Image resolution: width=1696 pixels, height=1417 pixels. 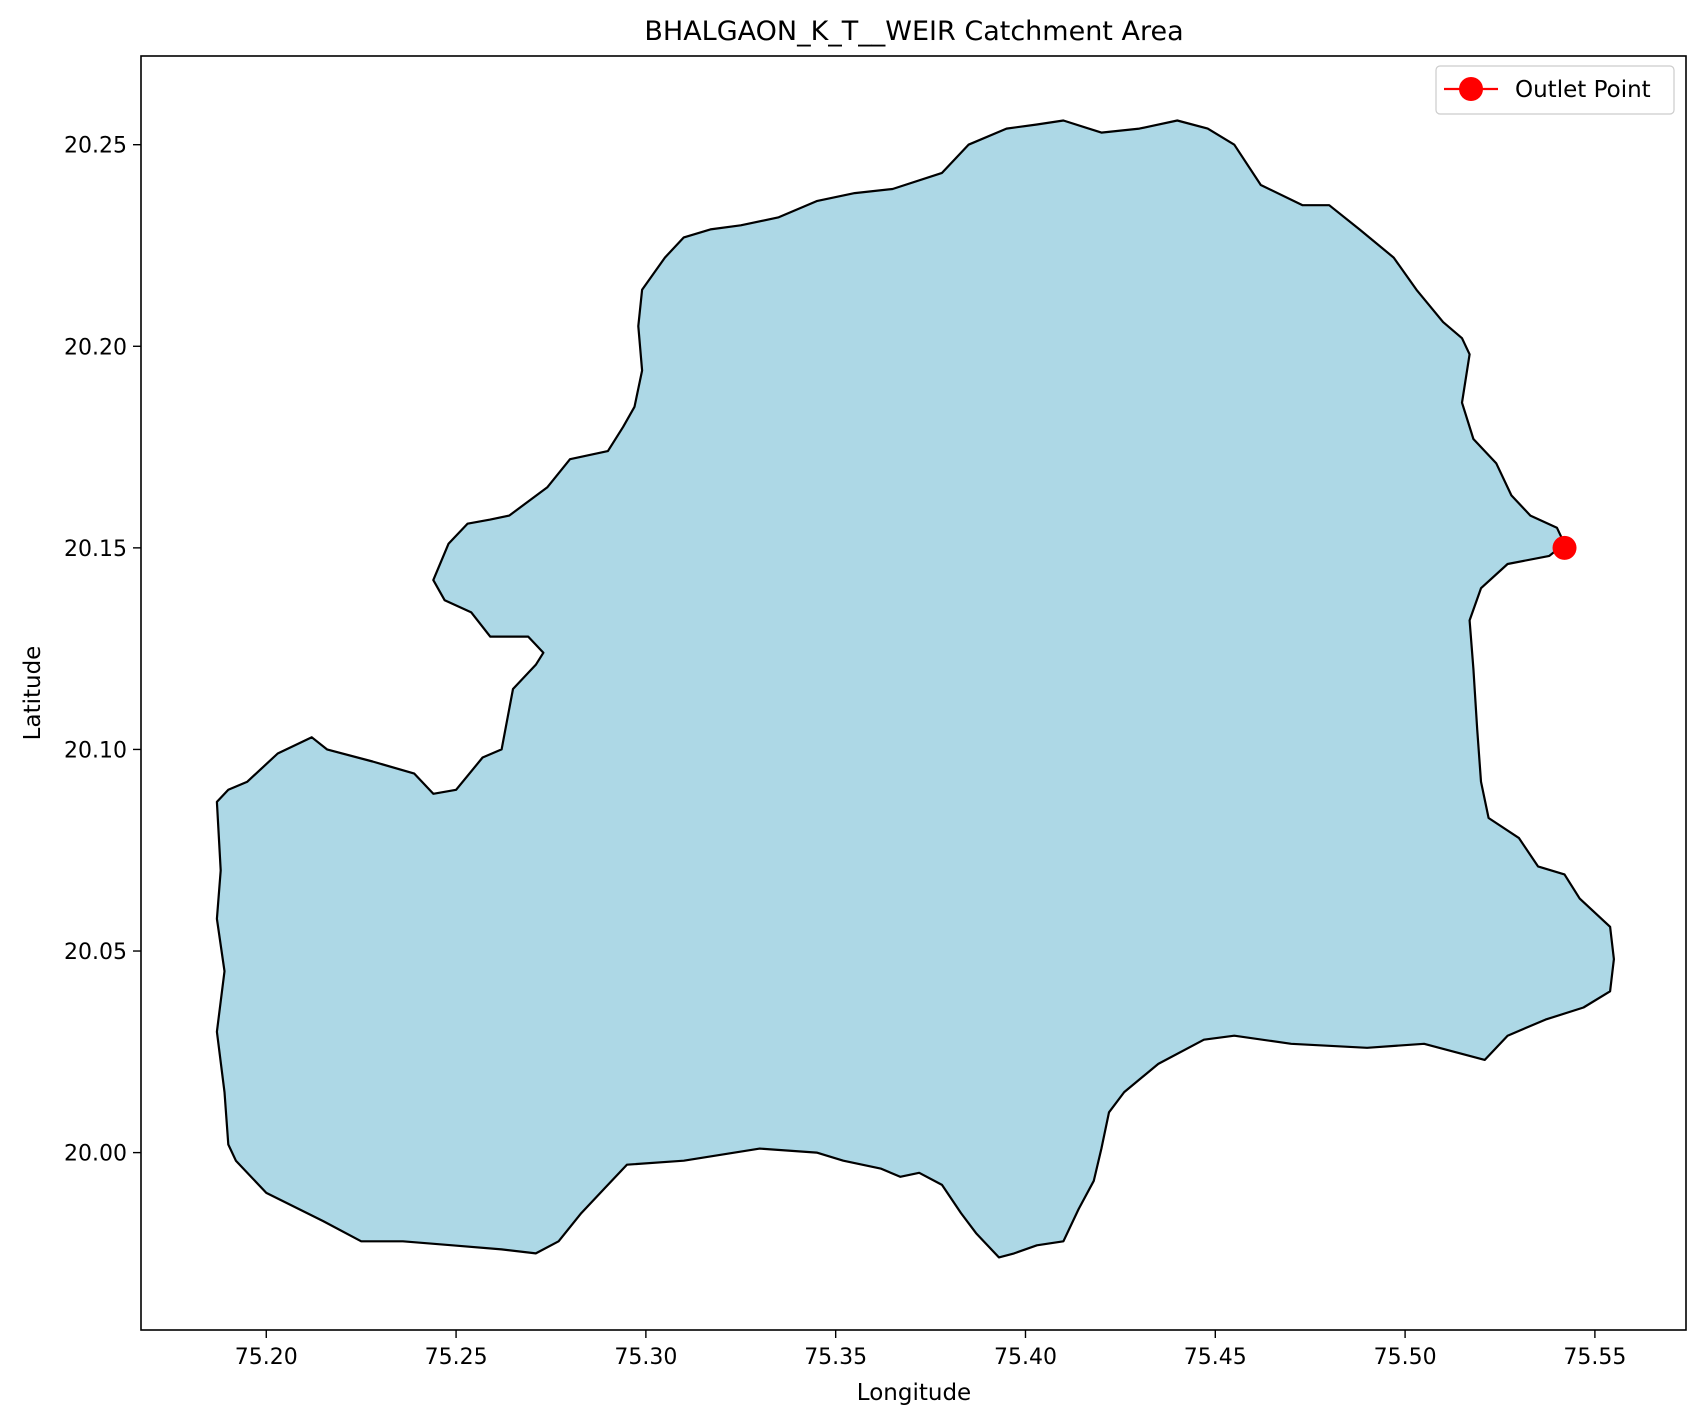 What do you see at coordinates (33, 693) in the screenshot?
I see `y-axis-label: Latitude` at bounding box center [33, 693].